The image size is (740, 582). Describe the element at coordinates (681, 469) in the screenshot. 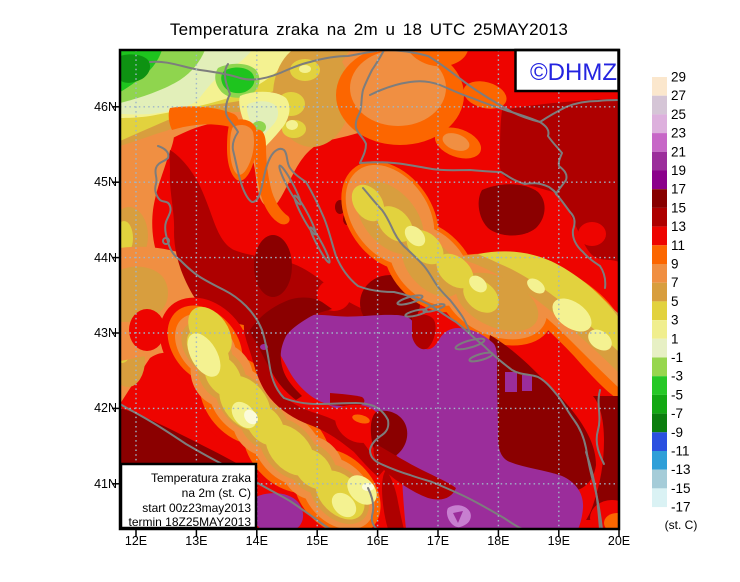

I see `svg-text: -13` at that location.